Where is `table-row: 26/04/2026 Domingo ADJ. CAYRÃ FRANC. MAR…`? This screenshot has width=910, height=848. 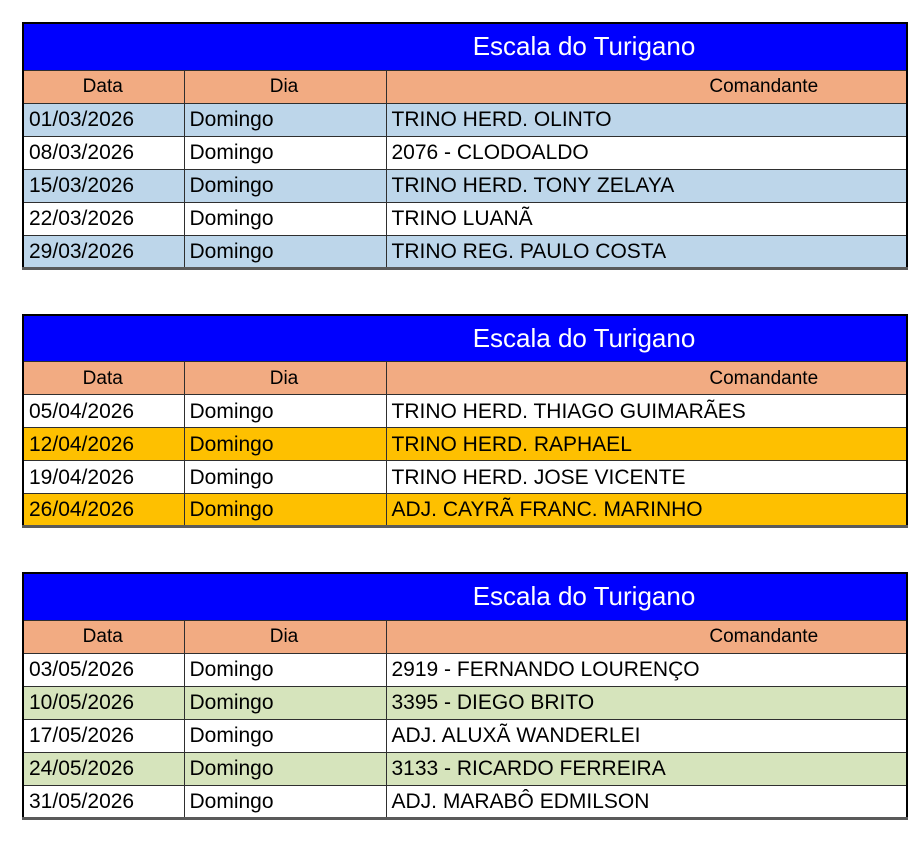
table-row: 26/04/2026 Domingo ADJ. CAYRÃ FRANC. MAR… is located at coordinates (465, 510).